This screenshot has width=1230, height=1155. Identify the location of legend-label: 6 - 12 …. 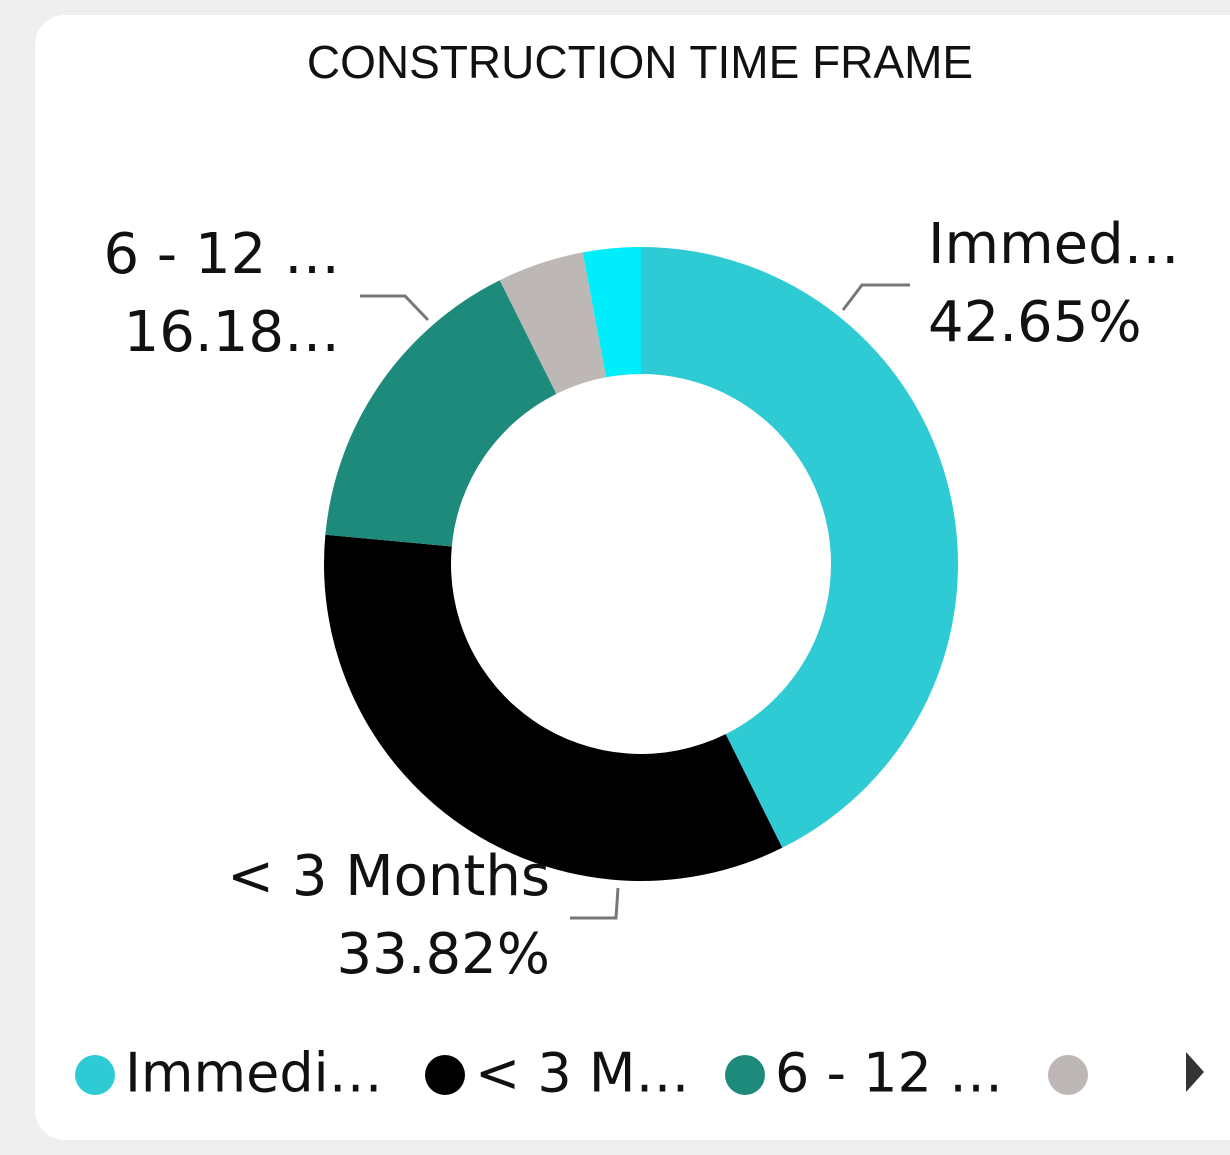
(889, 1073).